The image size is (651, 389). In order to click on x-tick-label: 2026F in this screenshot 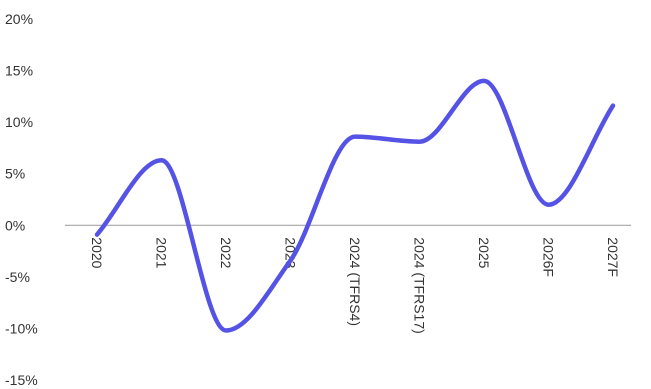, I will do `click(549, 257)`.